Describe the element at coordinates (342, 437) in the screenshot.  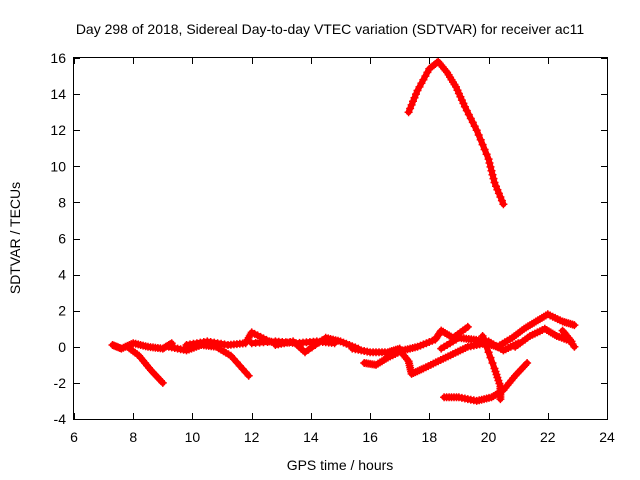
I see `x-tick-labels: 6 8 10 12 14 16 18 20 22 24` at that location.